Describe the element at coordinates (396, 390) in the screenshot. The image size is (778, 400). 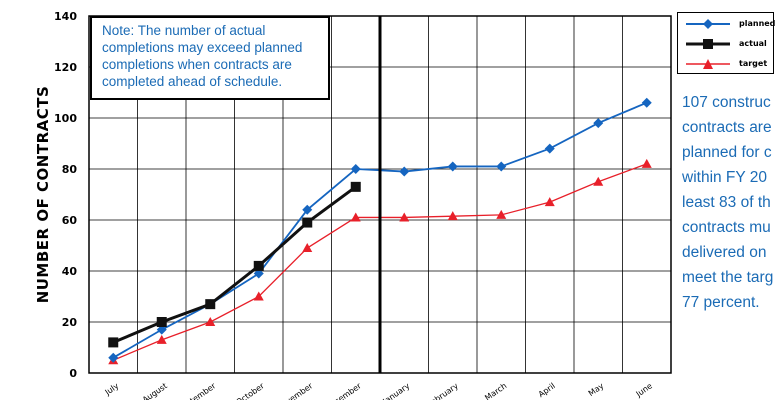
I see `x-tick-label: January` at that location.